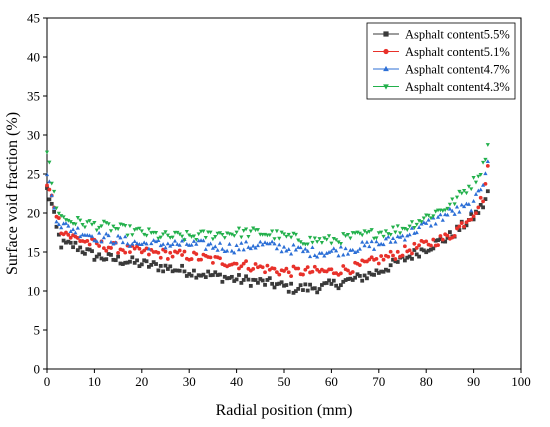 The width and height of the screenshot is (550, 427). I want to click on x-tick-label: 40, so click(236, 381).